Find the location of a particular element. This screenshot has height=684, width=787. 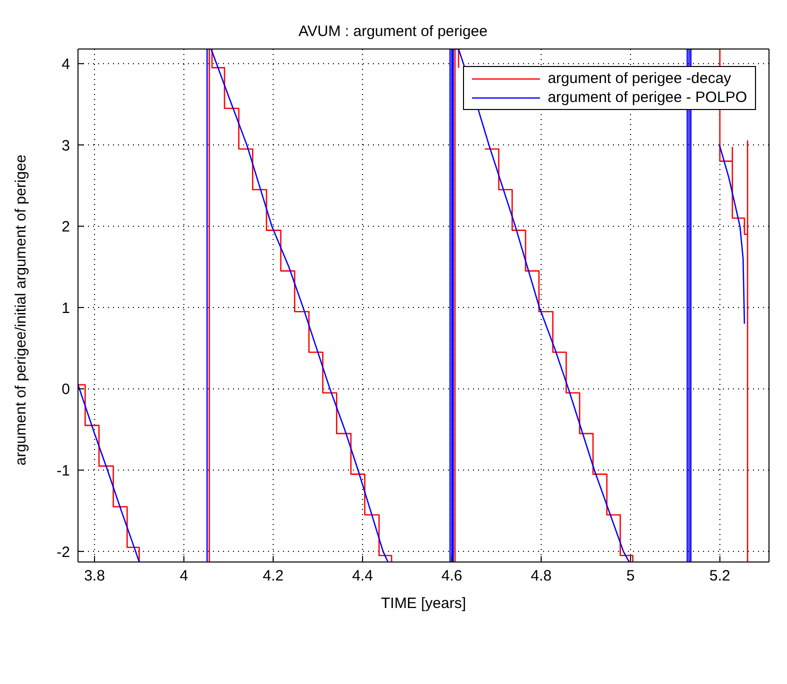

x-tick-label: 5 is located at coordinates (630, 576).